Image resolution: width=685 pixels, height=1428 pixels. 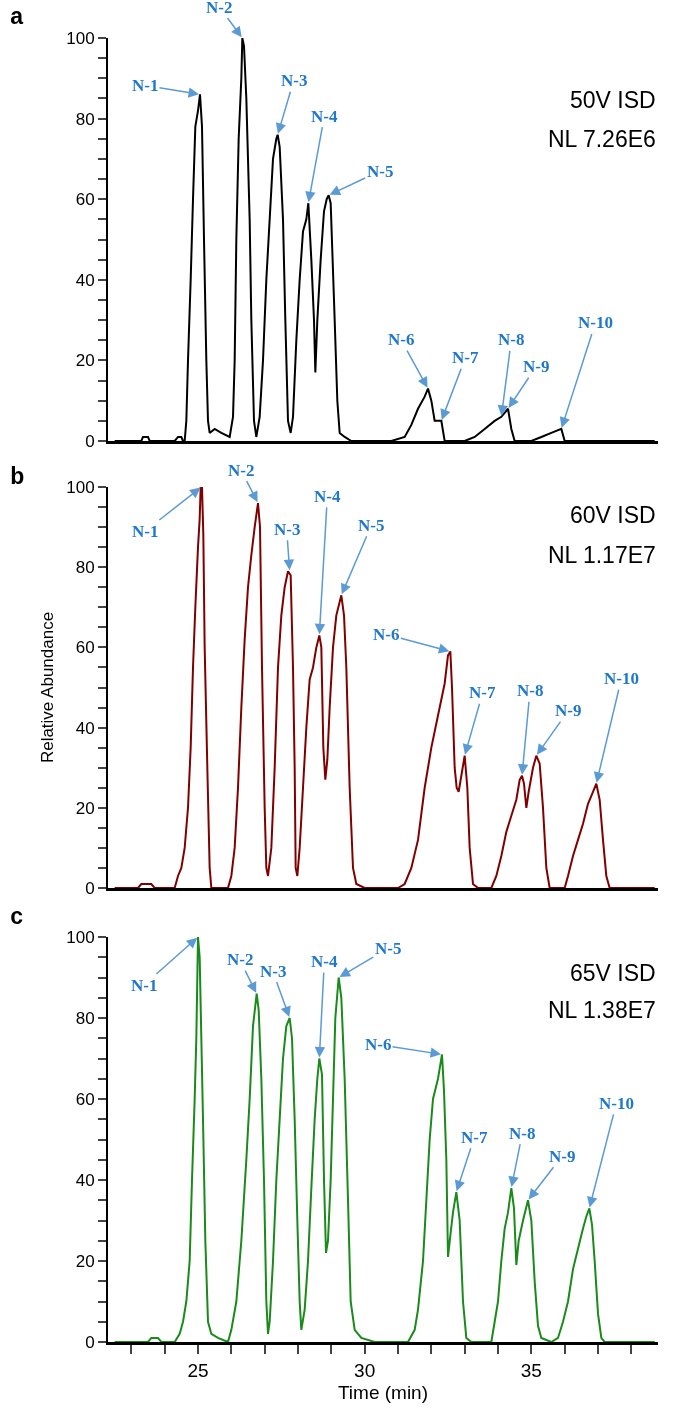 I want to click on chart-title: b, so click(x=17, y=476).